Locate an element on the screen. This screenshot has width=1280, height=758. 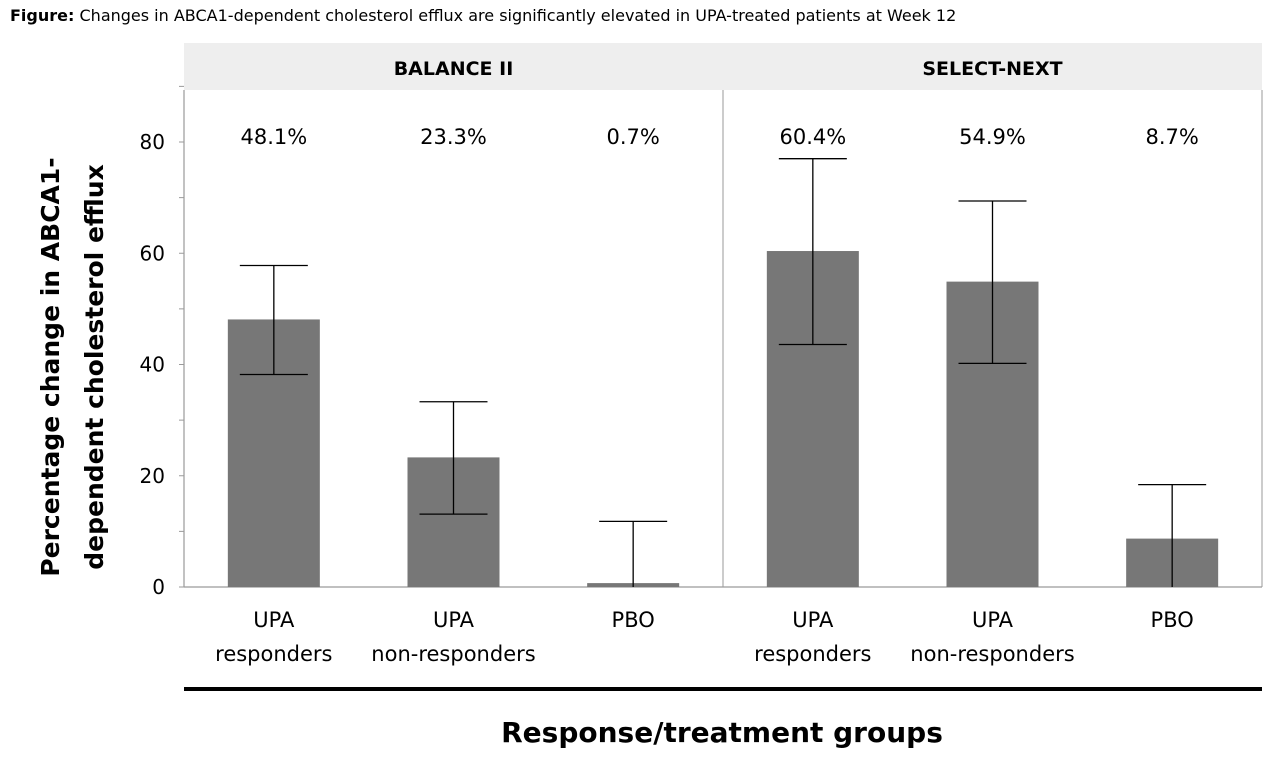
data-label: 8.7% is located at coordinates (1171, 137).